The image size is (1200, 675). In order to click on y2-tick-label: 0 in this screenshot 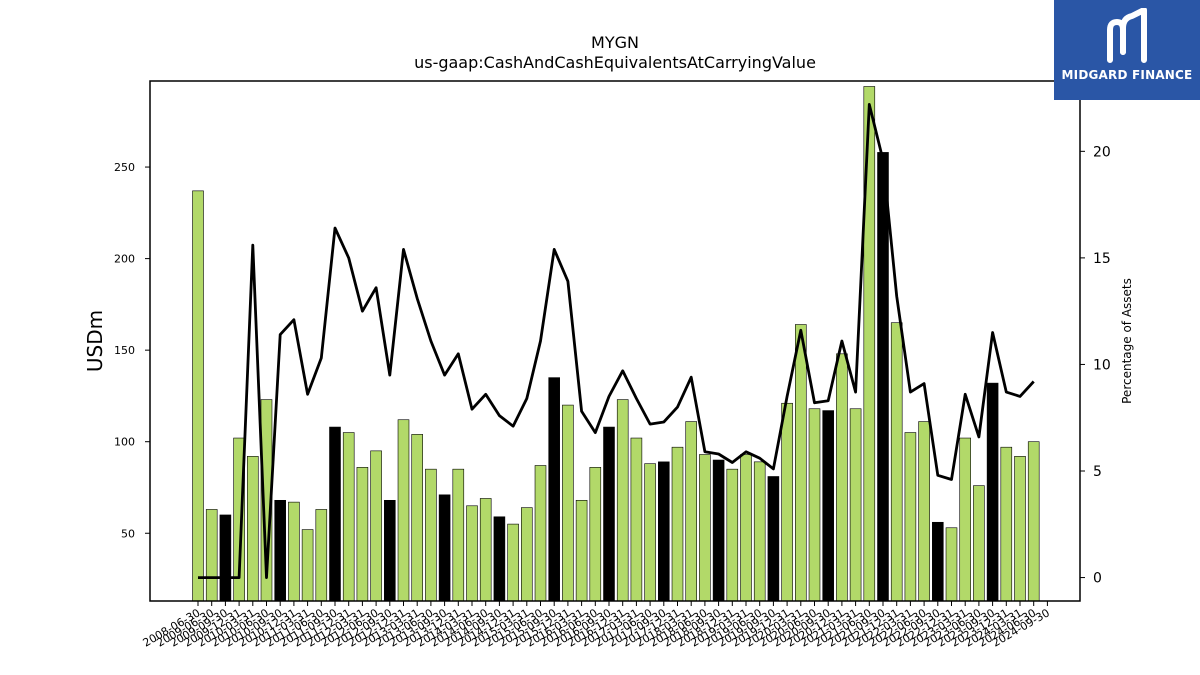, I will do `click(1097, 579)`.